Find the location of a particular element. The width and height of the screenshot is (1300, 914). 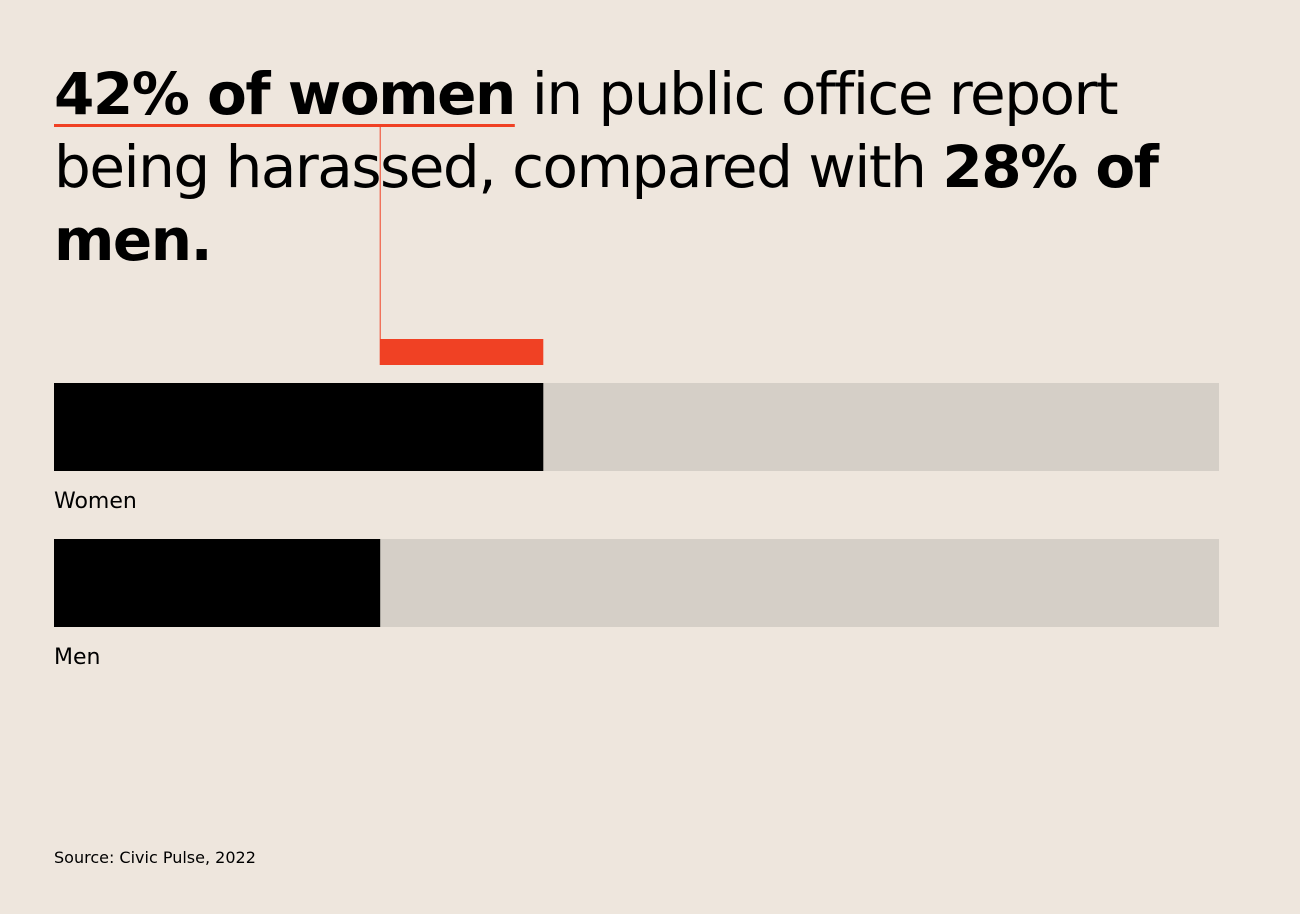

bar-women is located at coordinates (299, 427).